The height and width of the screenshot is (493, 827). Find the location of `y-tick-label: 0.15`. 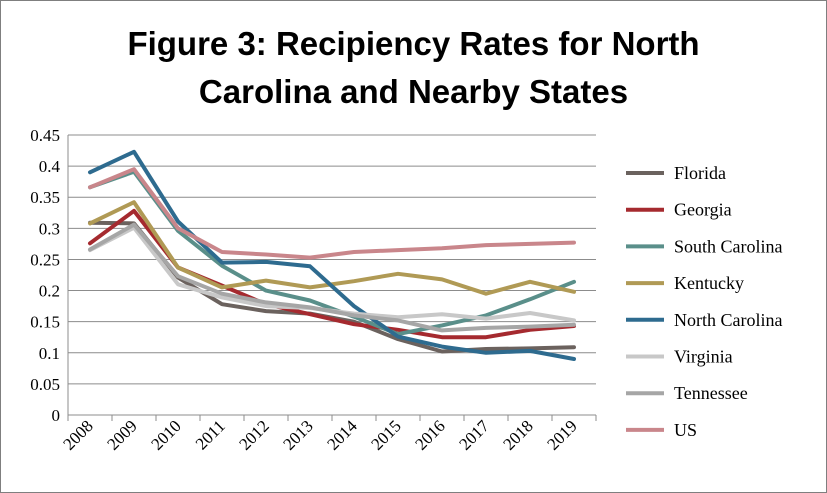

y-tick-label: 0.15 is located at coordinates (45, 322).